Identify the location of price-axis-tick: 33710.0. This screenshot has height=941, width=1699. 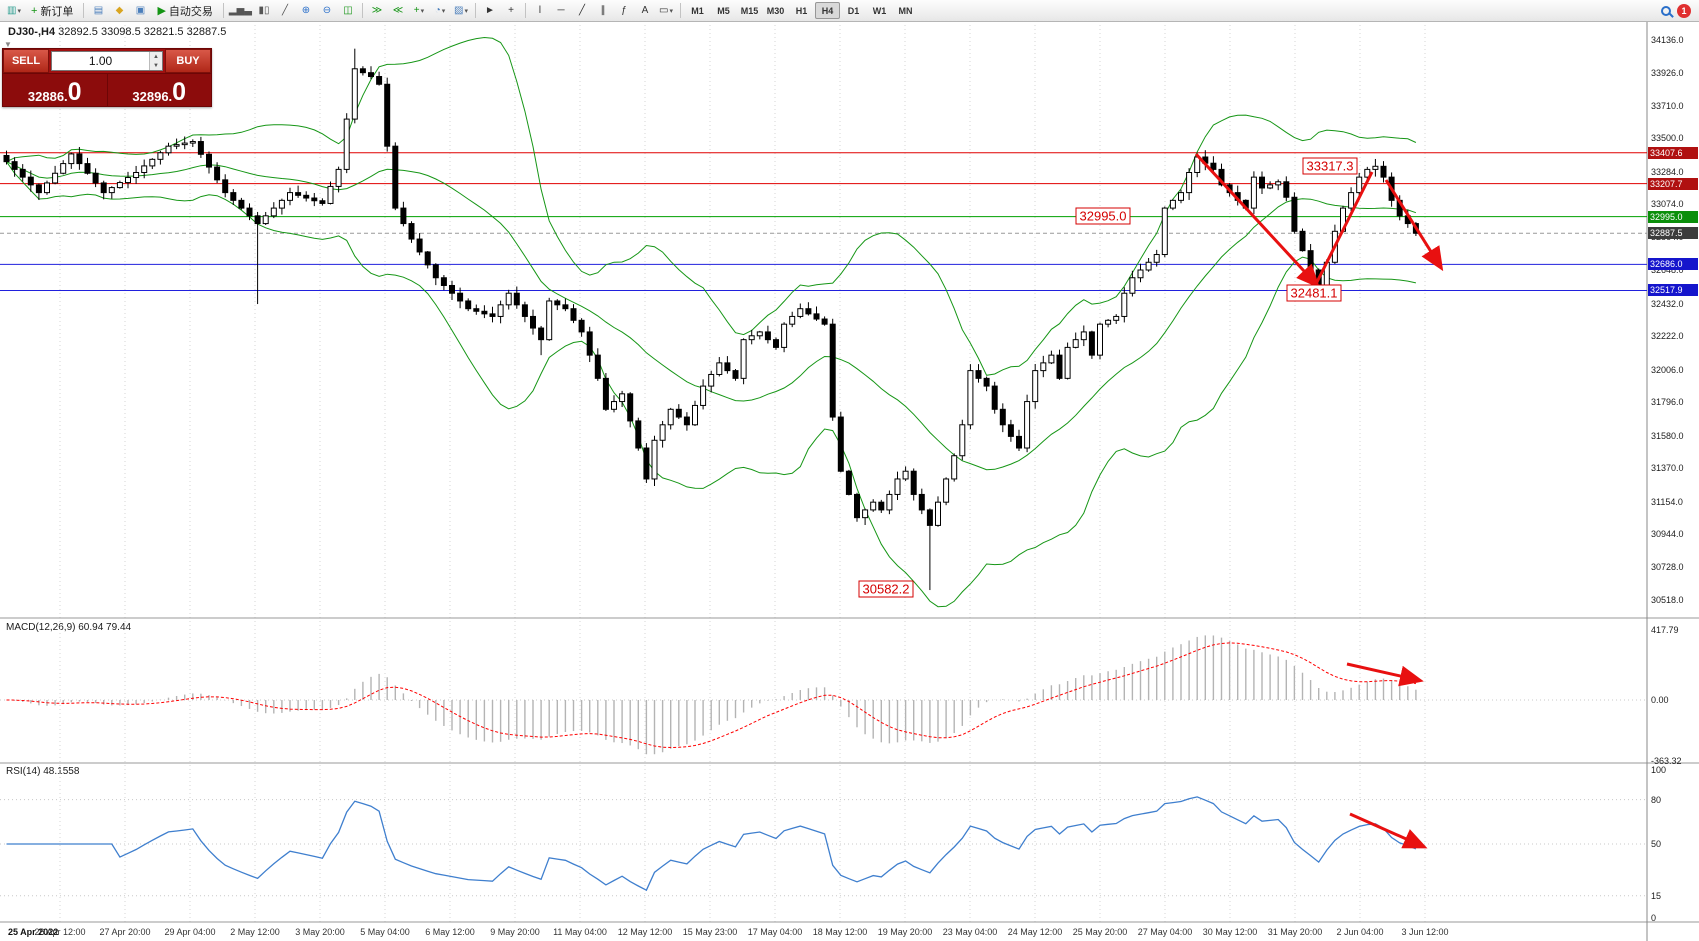
(1667, 105).